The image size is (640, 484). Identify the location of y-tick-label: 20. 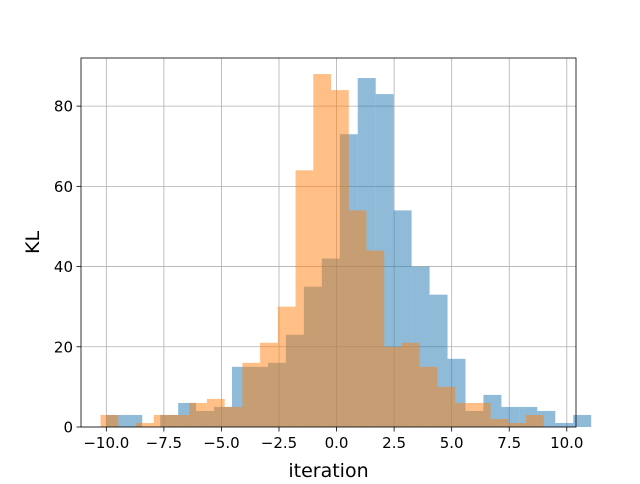
(63, 347).